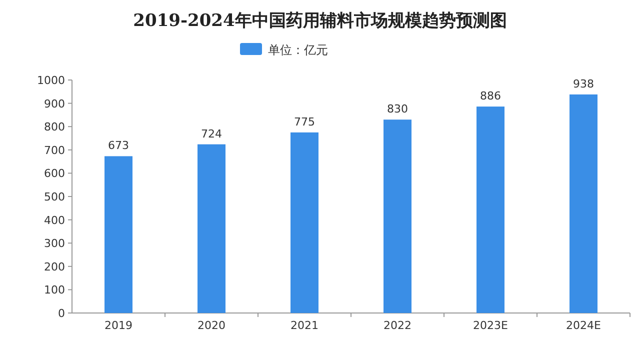 The width and height of the screenshot is (640, 363). Describe the element at coordinates (211, 133) in the screenshot. I see `data-label: 724` at that location.